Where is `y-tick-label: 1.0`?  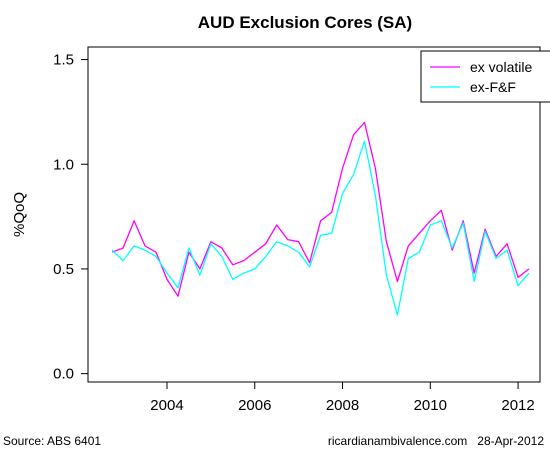
y-tick-label: 1.0 is located at coordinates (63, 164).